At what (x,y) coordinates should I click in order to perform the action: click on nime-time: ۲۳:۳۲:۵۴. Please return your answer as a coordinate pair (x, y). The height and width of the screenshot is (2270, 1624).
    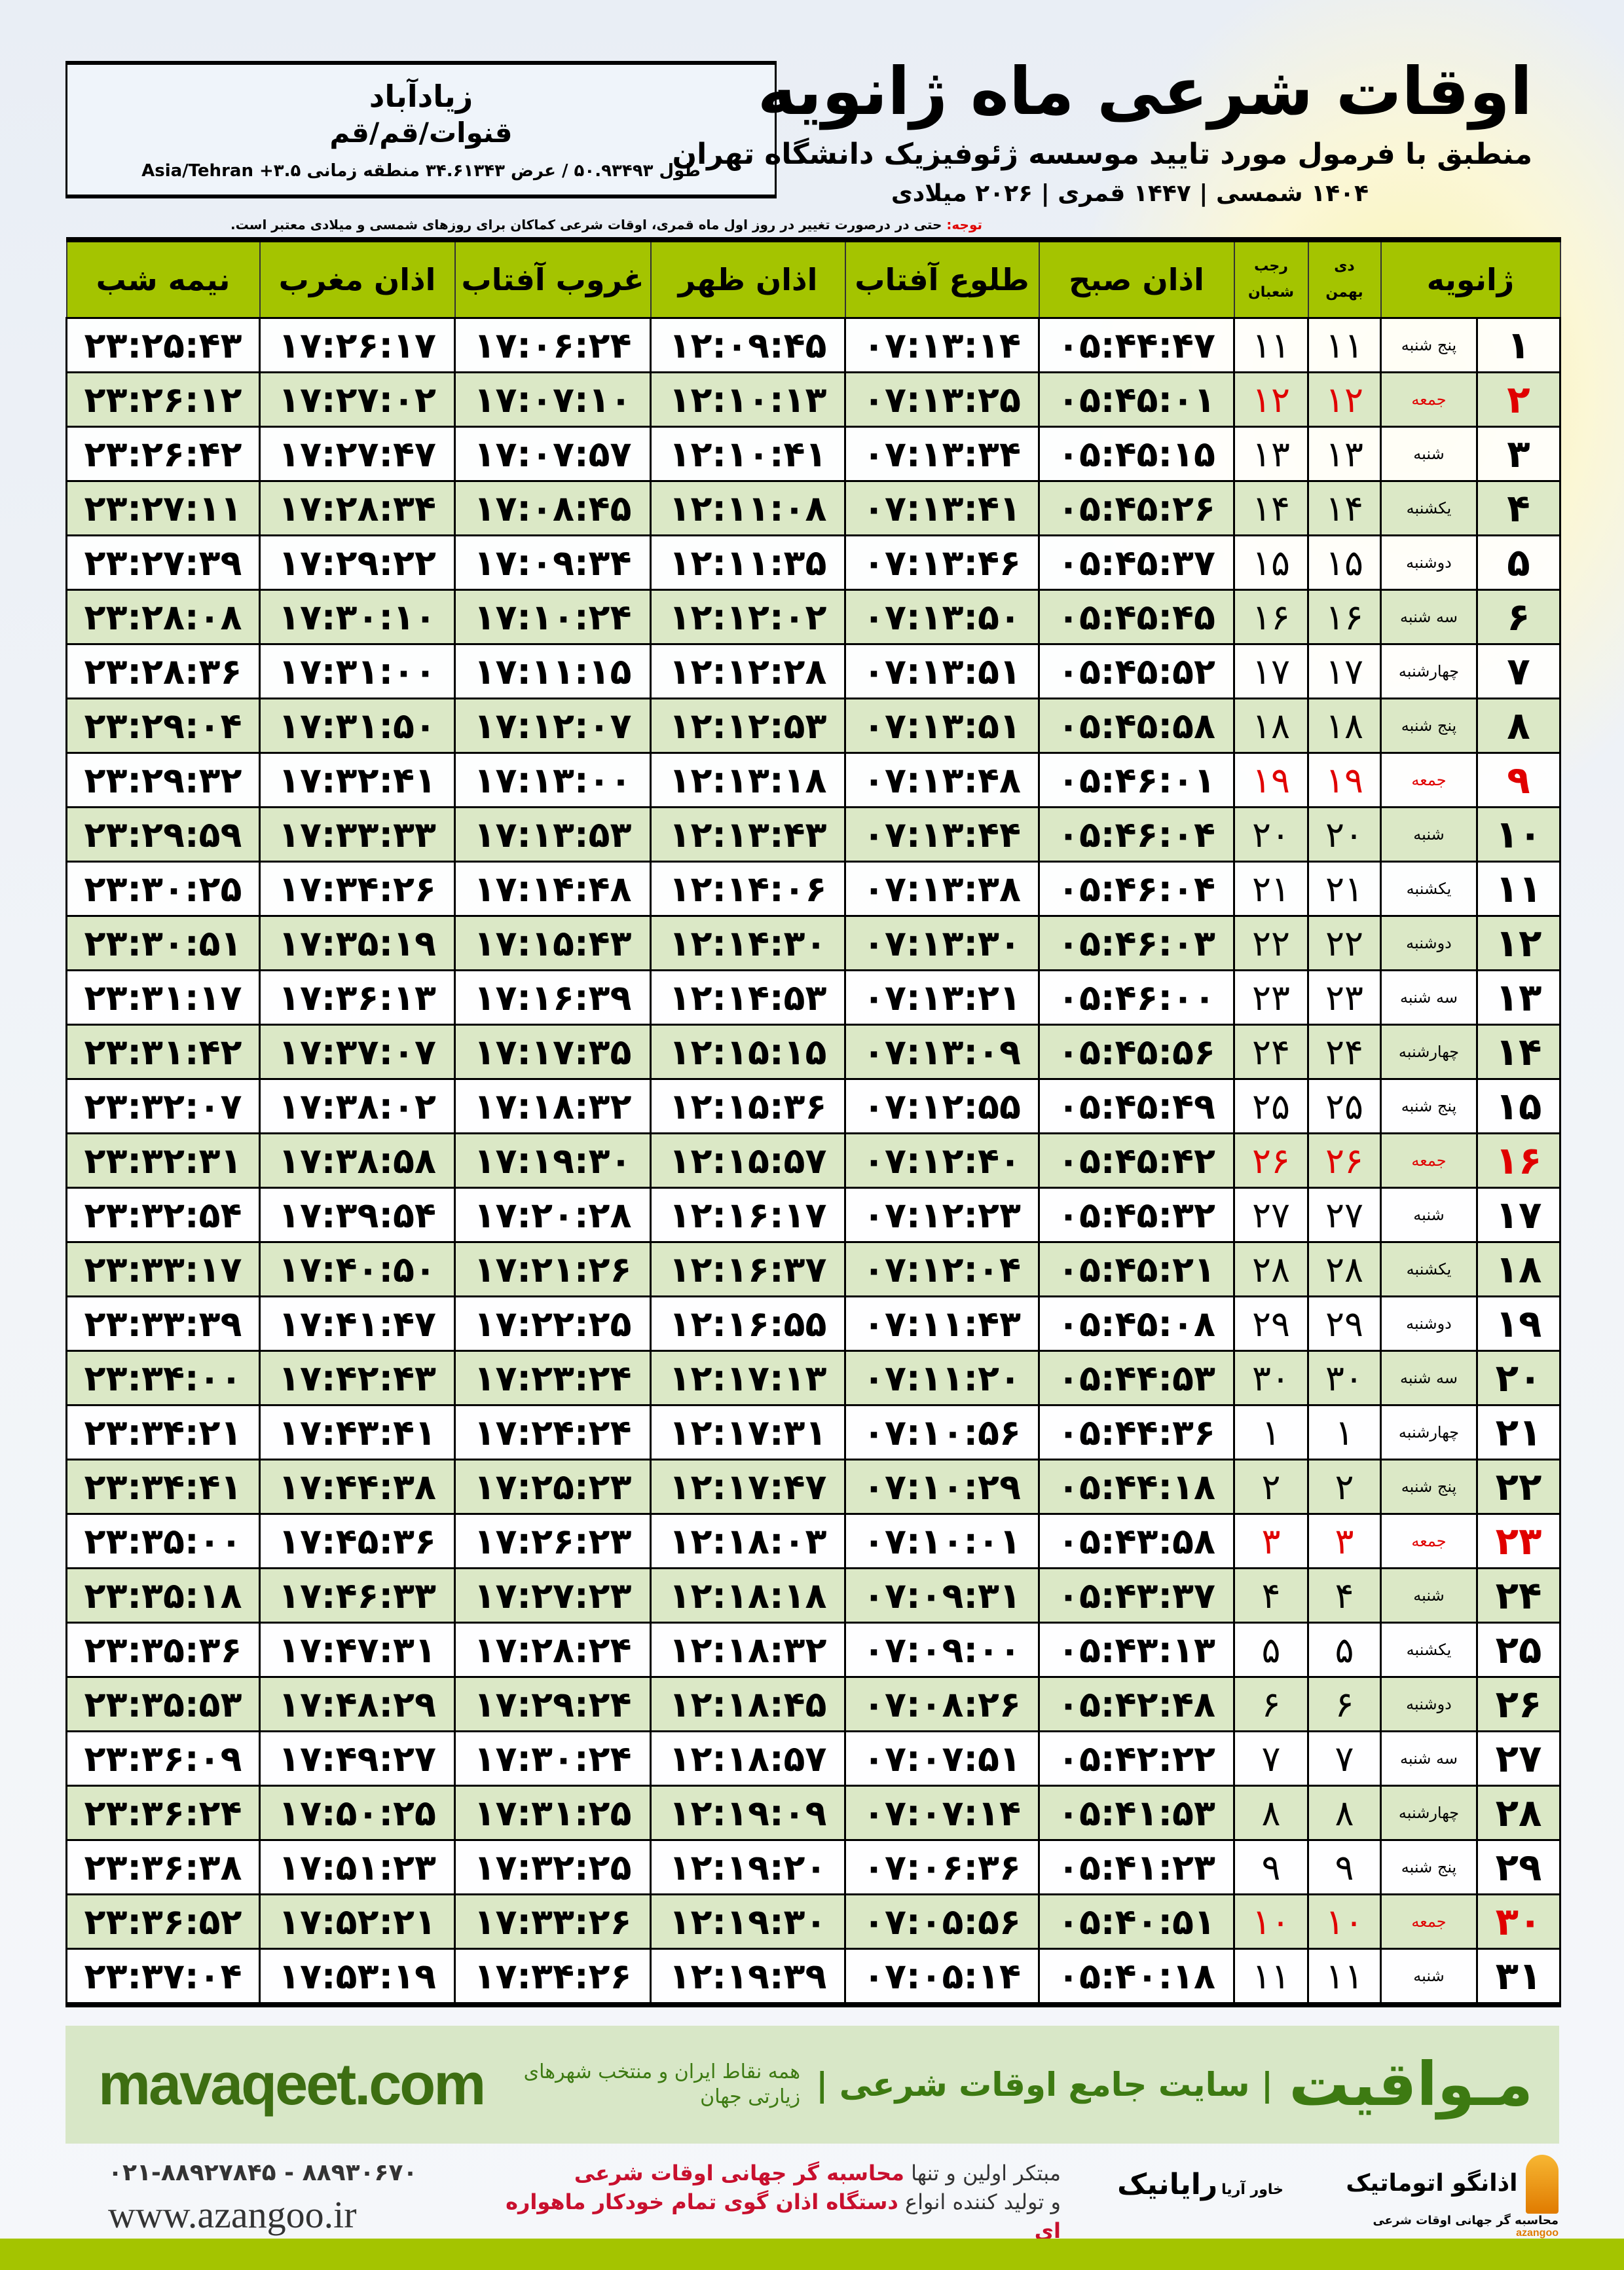
    Looking at the image, I should click on (163, 1215).